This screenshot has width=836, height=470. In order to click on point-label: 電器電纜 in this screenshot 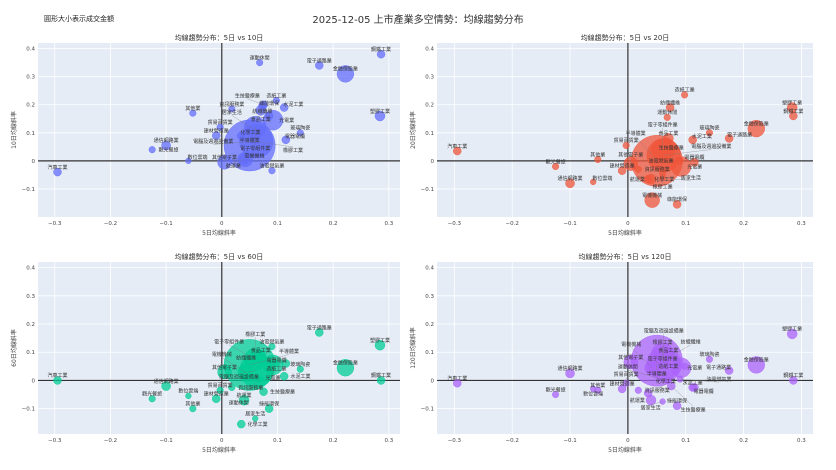, I will do `click(694, 157)`.